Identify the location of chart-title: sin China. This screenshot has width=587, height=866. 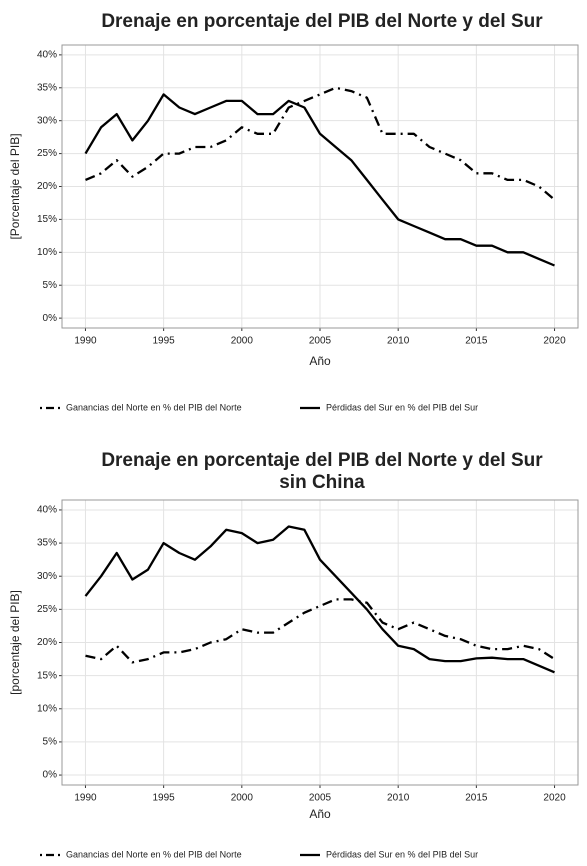
(322, 482).